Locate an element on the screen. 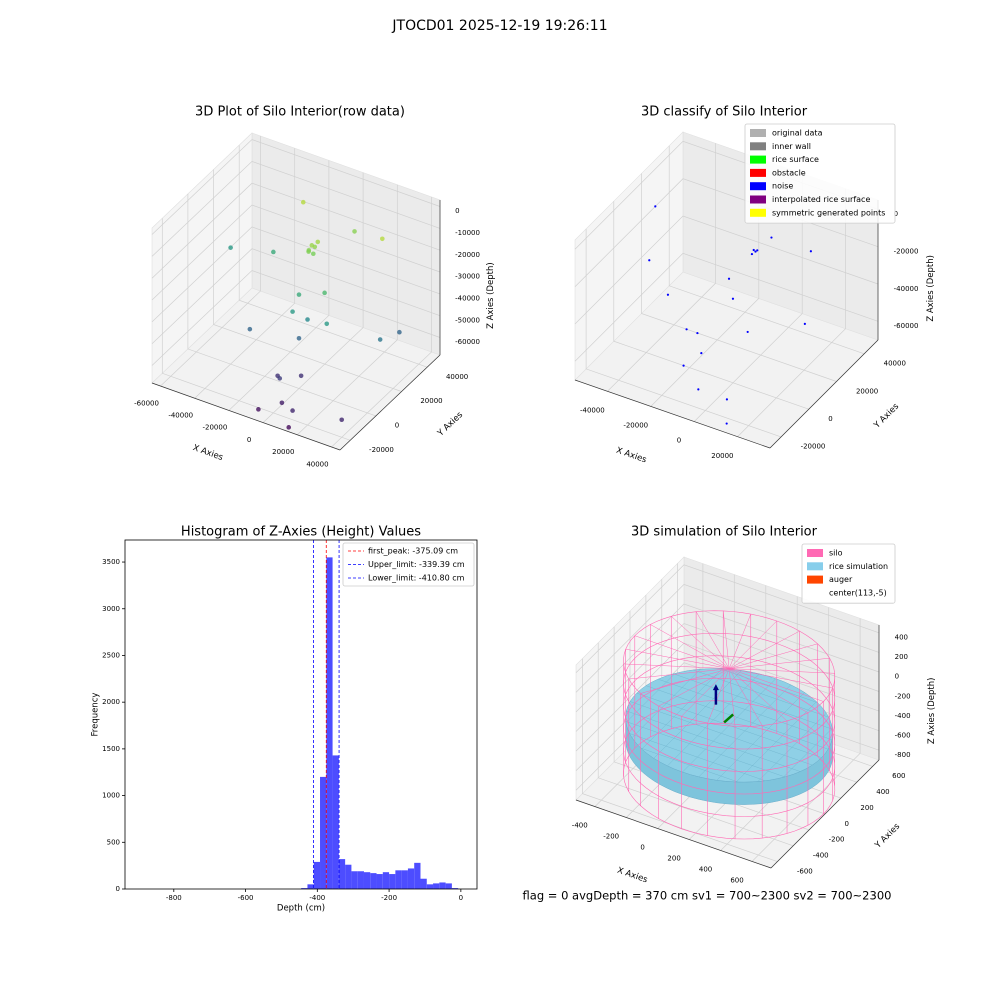 The height and width of the screenshot is (1000, 1000). x-tick-label: -60000 is located at coordinates (146, 403).